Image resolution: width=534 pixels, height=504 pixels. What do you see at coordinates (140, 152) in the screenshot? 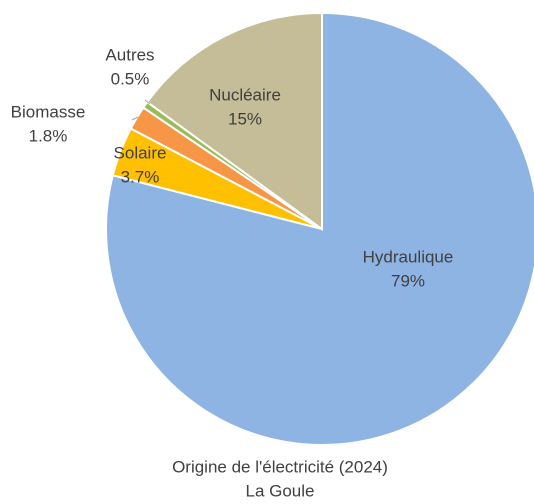
I see `slice-label: Solaire` at bounding box center [140, 152].